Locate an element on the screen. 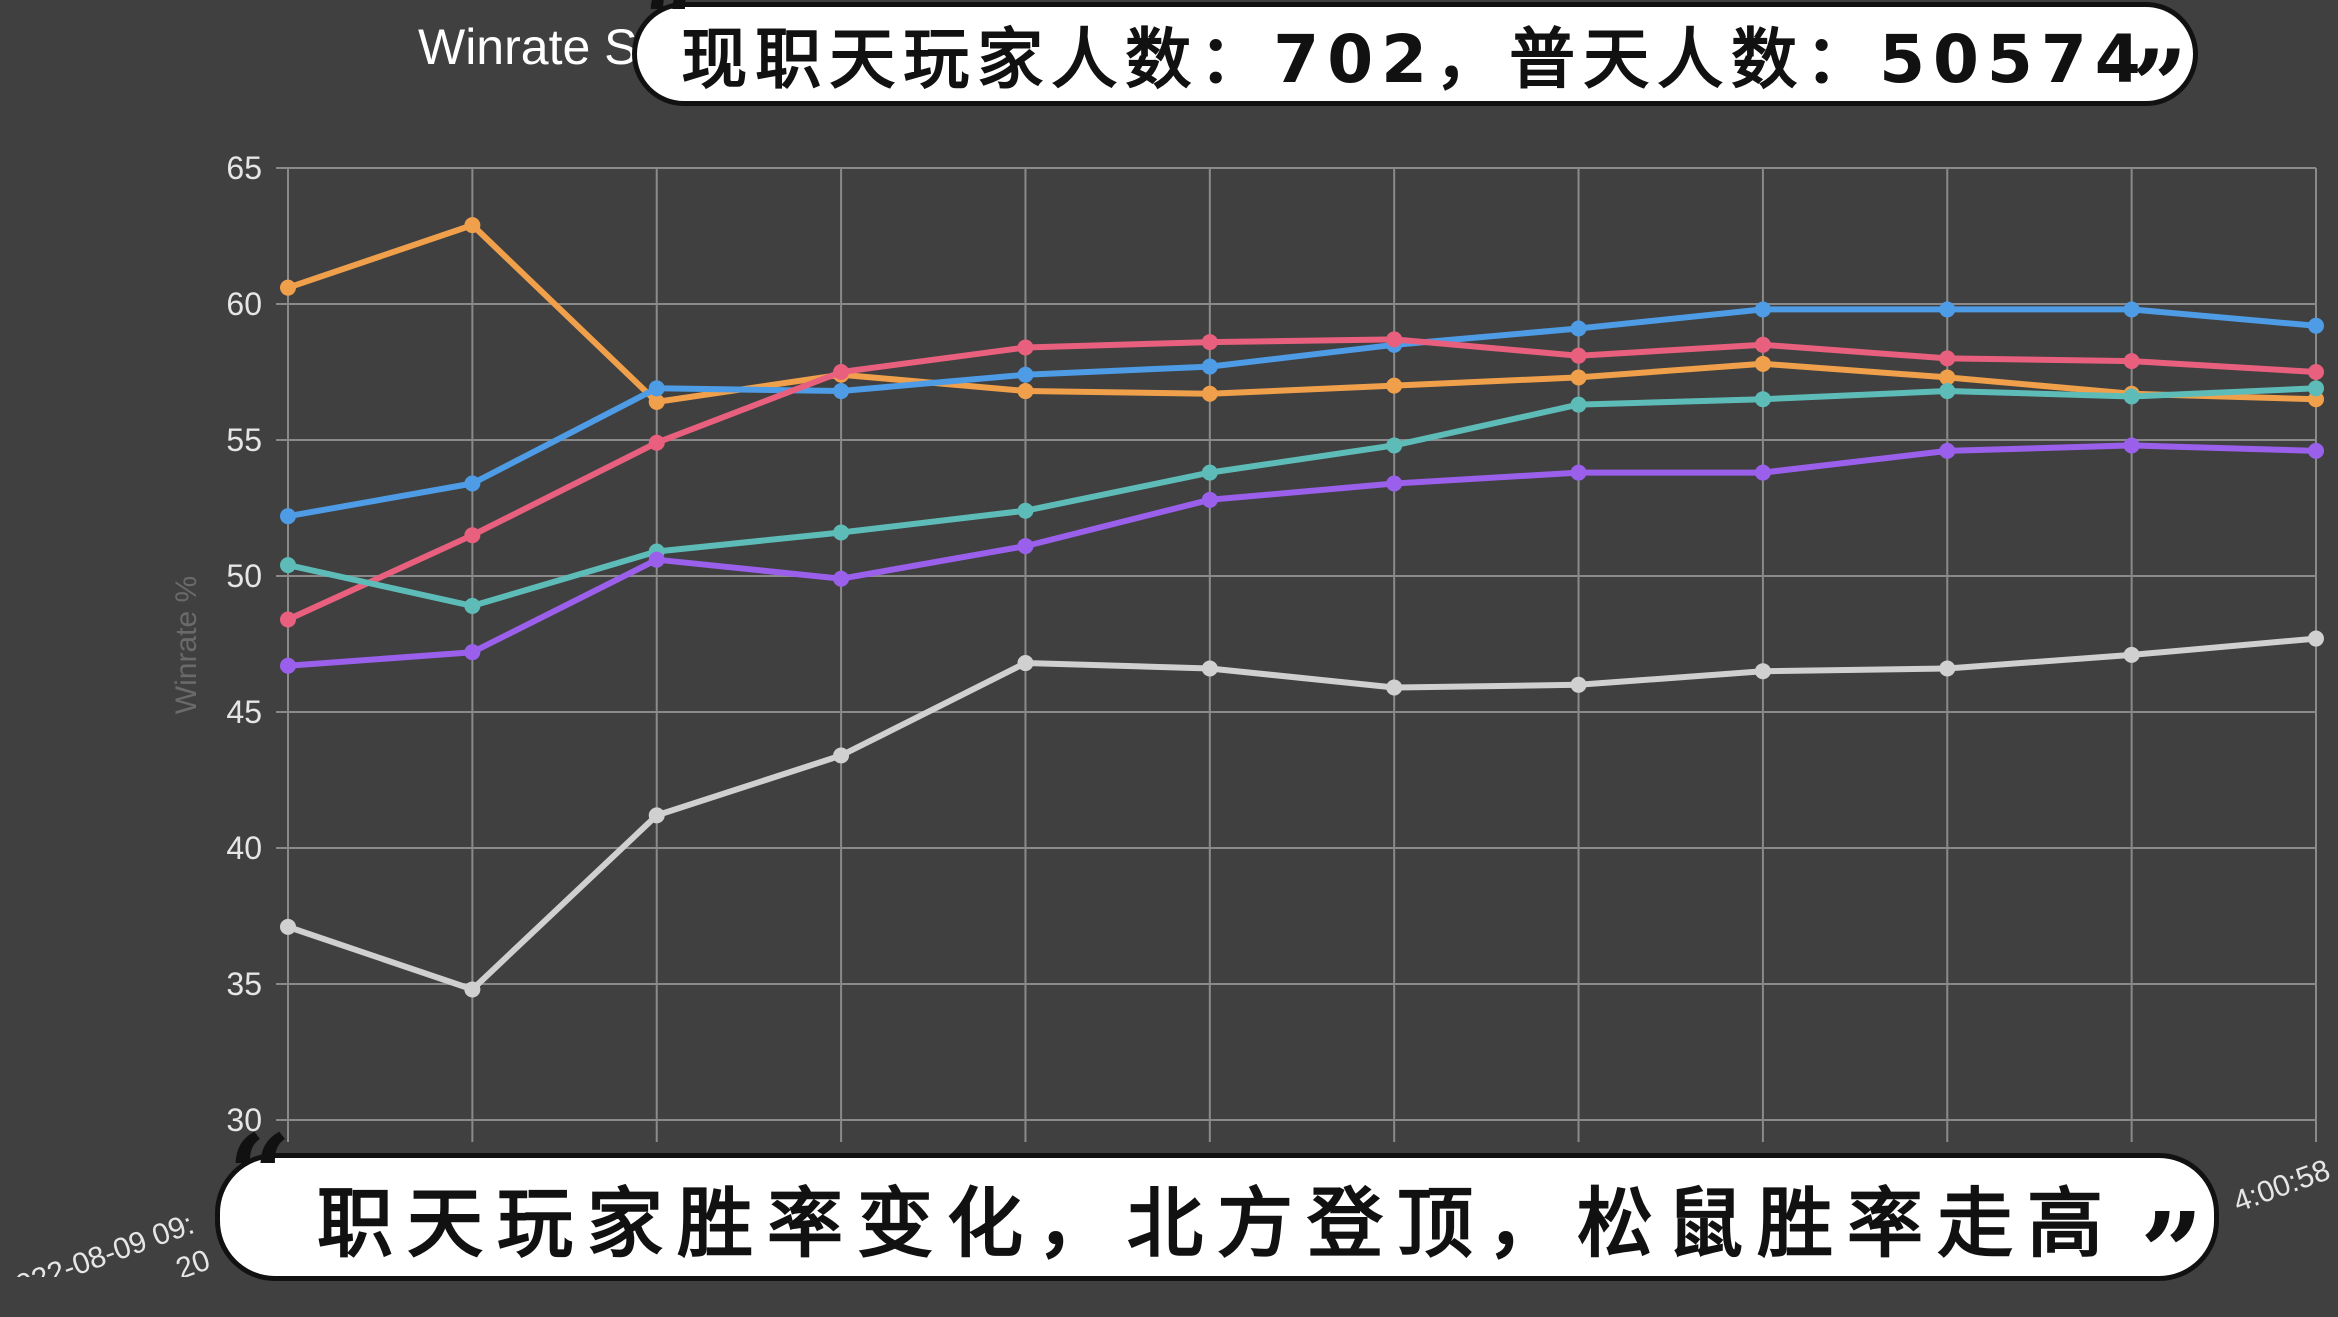 The height and width of the screenshot is (1317, 2338). chart-title: Winrate S is located at coordinates (528, 47).